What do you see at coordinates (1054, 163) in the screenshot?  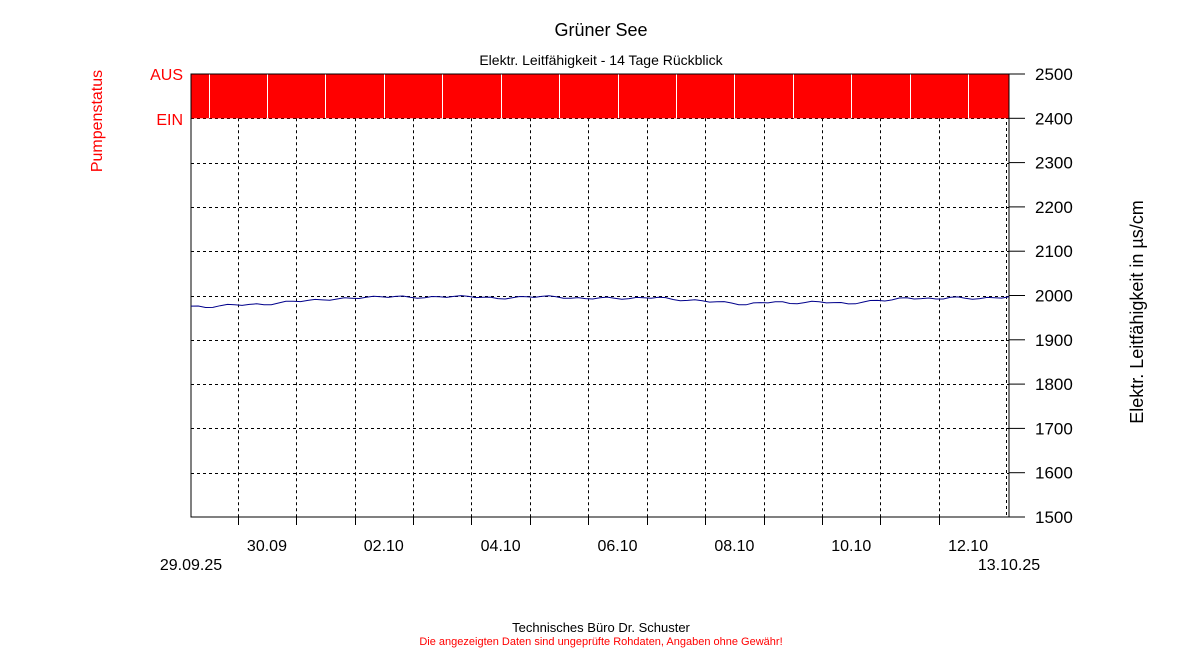 I see `y-tick-label: 2300` at bounding box center [1054, 163].